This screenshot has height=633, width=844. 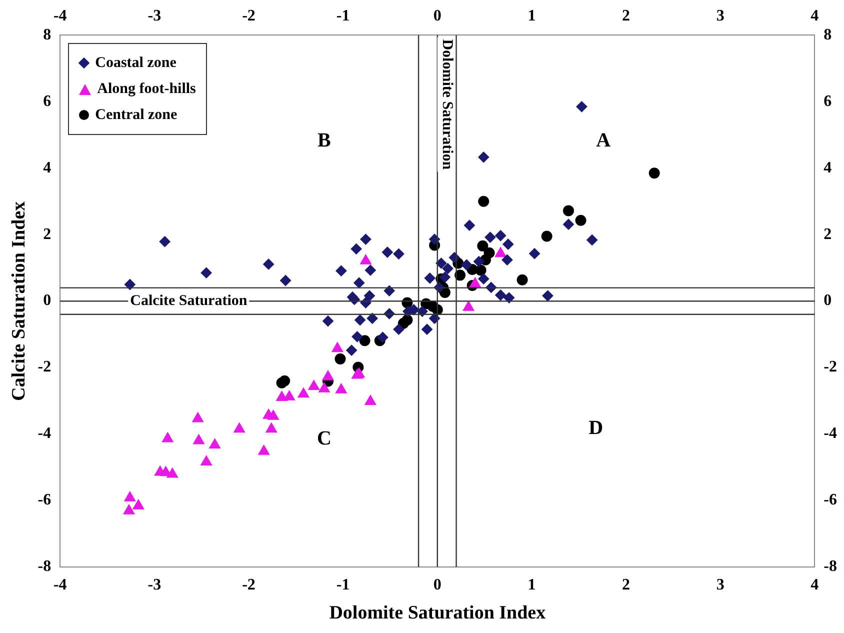 I want to click on y-tick-label: -8, so click(x=45, y=567).